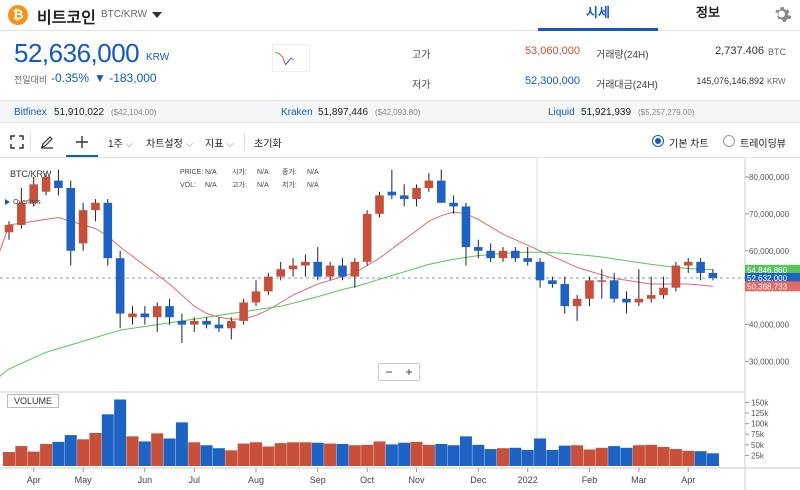 This screenshot has height=490, width=800. Describe the element at coordinates (134, 112) in the screenshot. I see `exchange-usd: ($42,104.00)` at that location.